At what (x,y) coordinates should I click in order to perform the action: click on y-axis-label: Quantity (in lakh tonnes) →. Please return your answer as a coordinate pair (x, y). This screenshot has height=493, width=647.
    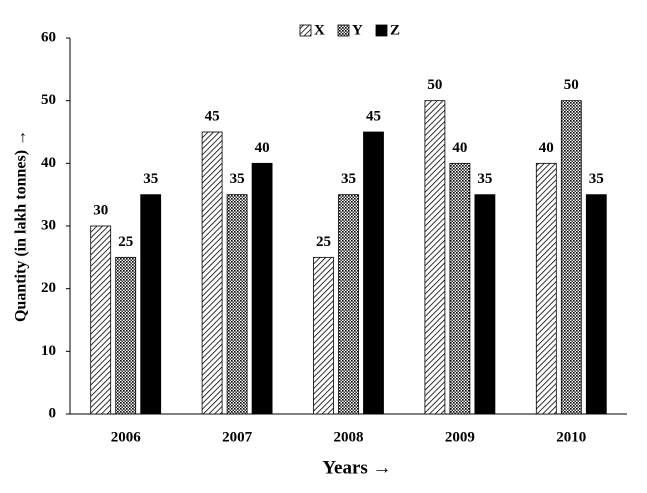
    Looking at the image, I should click on (21, 226).